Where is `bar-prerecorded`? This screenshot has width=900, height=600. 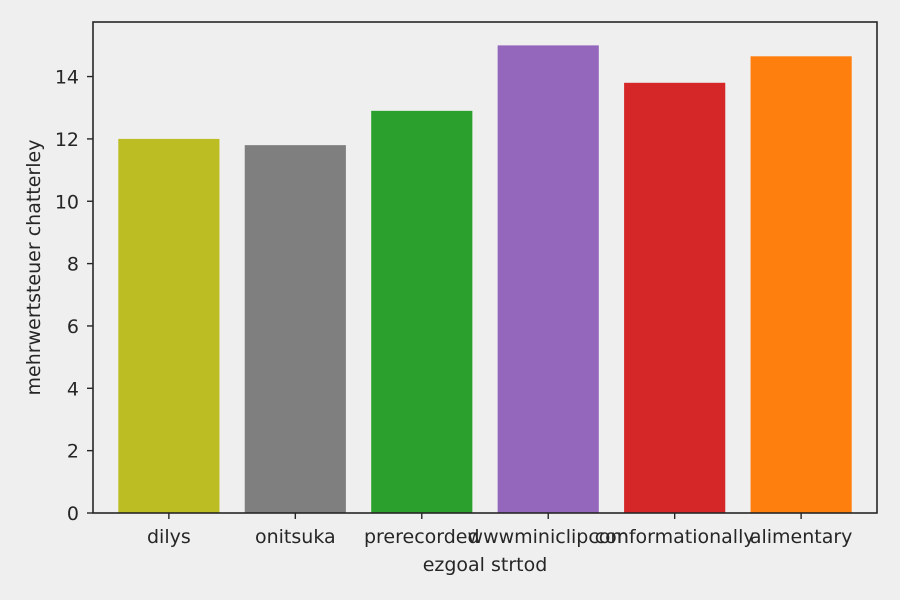 bar-prerecorded is located at coordinates (422, 311).